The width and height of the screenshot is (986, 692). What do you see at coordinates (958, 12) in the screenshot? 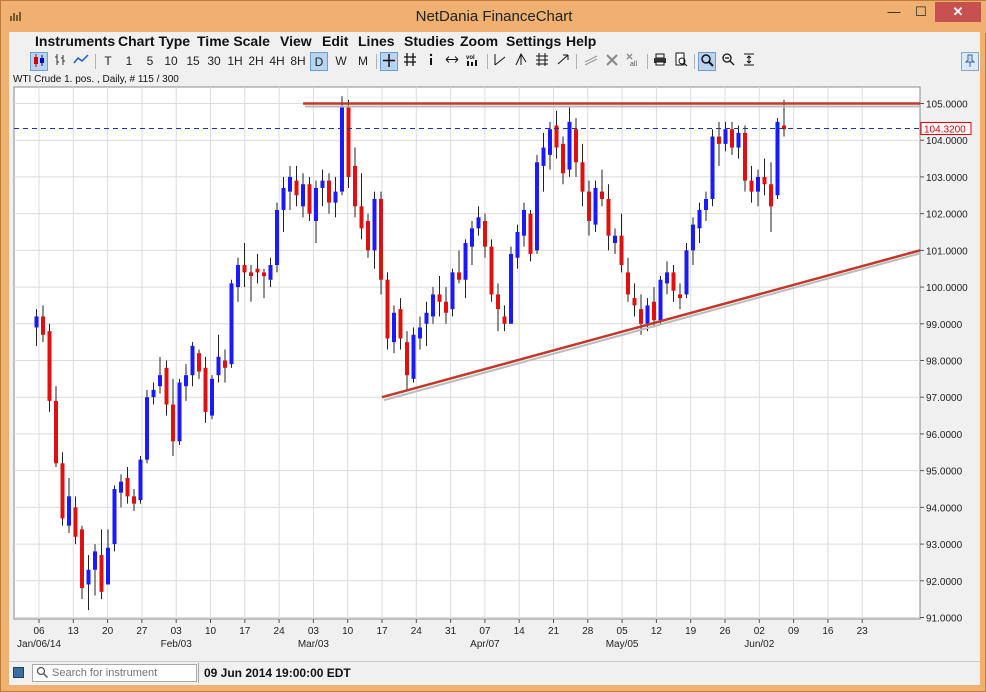
I see `close-button: ✕` at bounding box center [958, 12].